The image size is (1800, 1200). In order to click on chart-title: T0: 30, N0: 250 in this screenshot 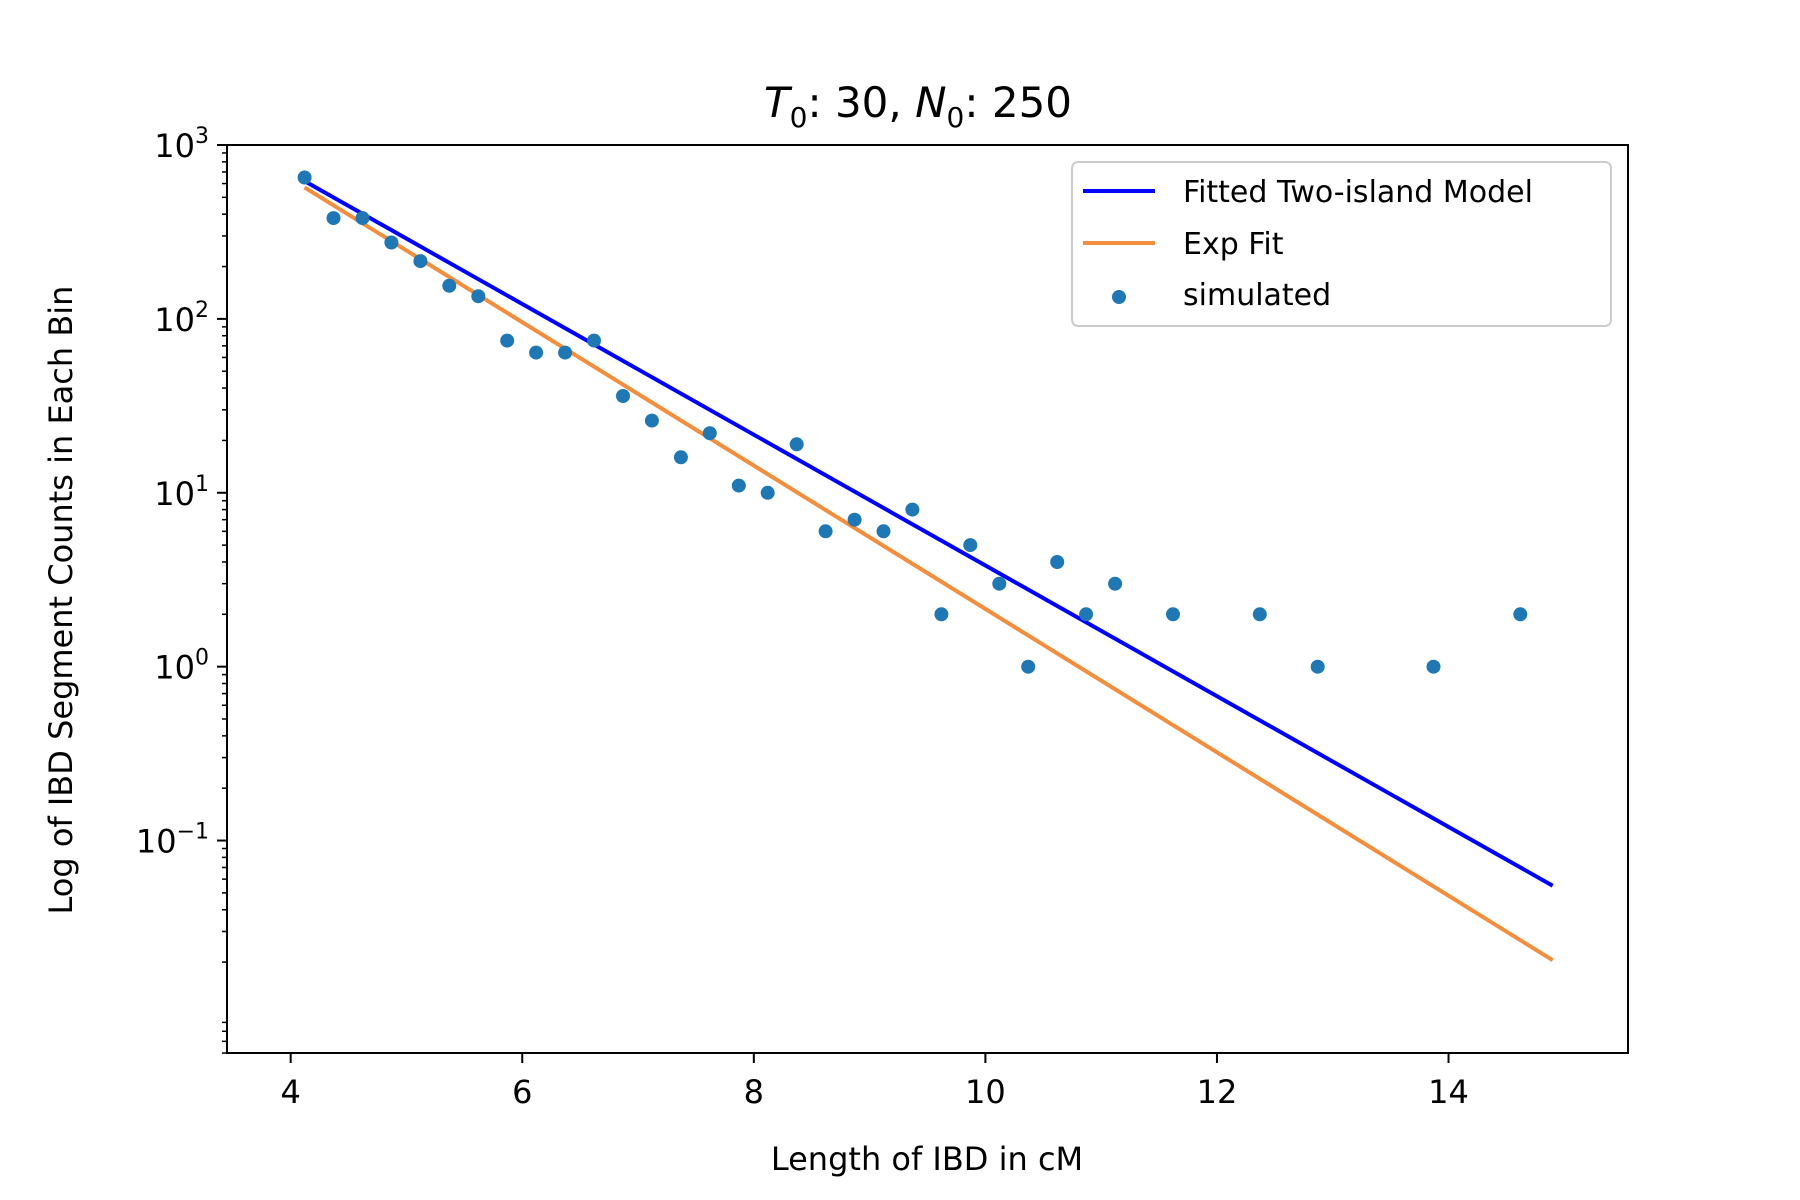, I will do `click(918, 106)`.